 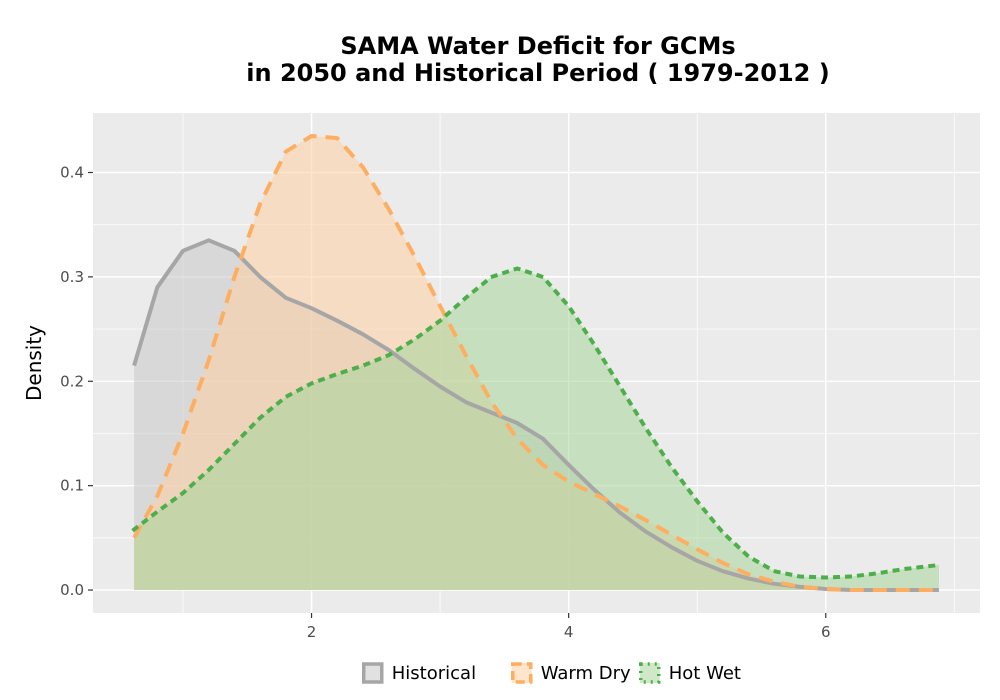 I want to click on x-tick-label: 4, so click(x=569, y=632).